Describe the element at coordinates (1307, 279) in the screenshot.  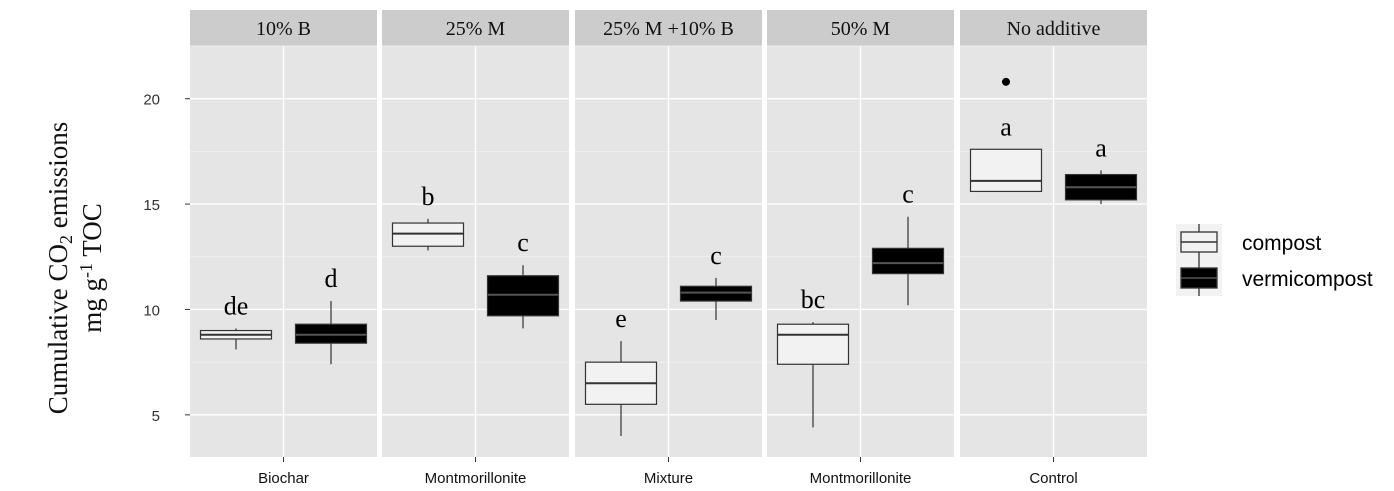
I see `legend-label-vermicompost: vermicompost` at that location.